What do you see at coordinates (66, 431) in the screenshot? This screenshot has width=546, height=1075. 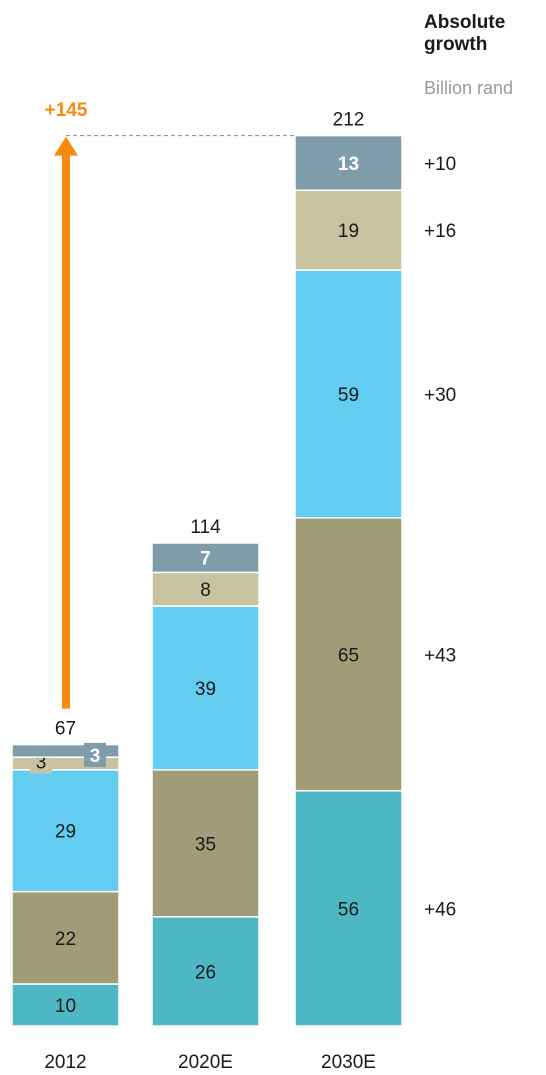 I see `growth-arrow-shaft` at bounding box center [66, 431].